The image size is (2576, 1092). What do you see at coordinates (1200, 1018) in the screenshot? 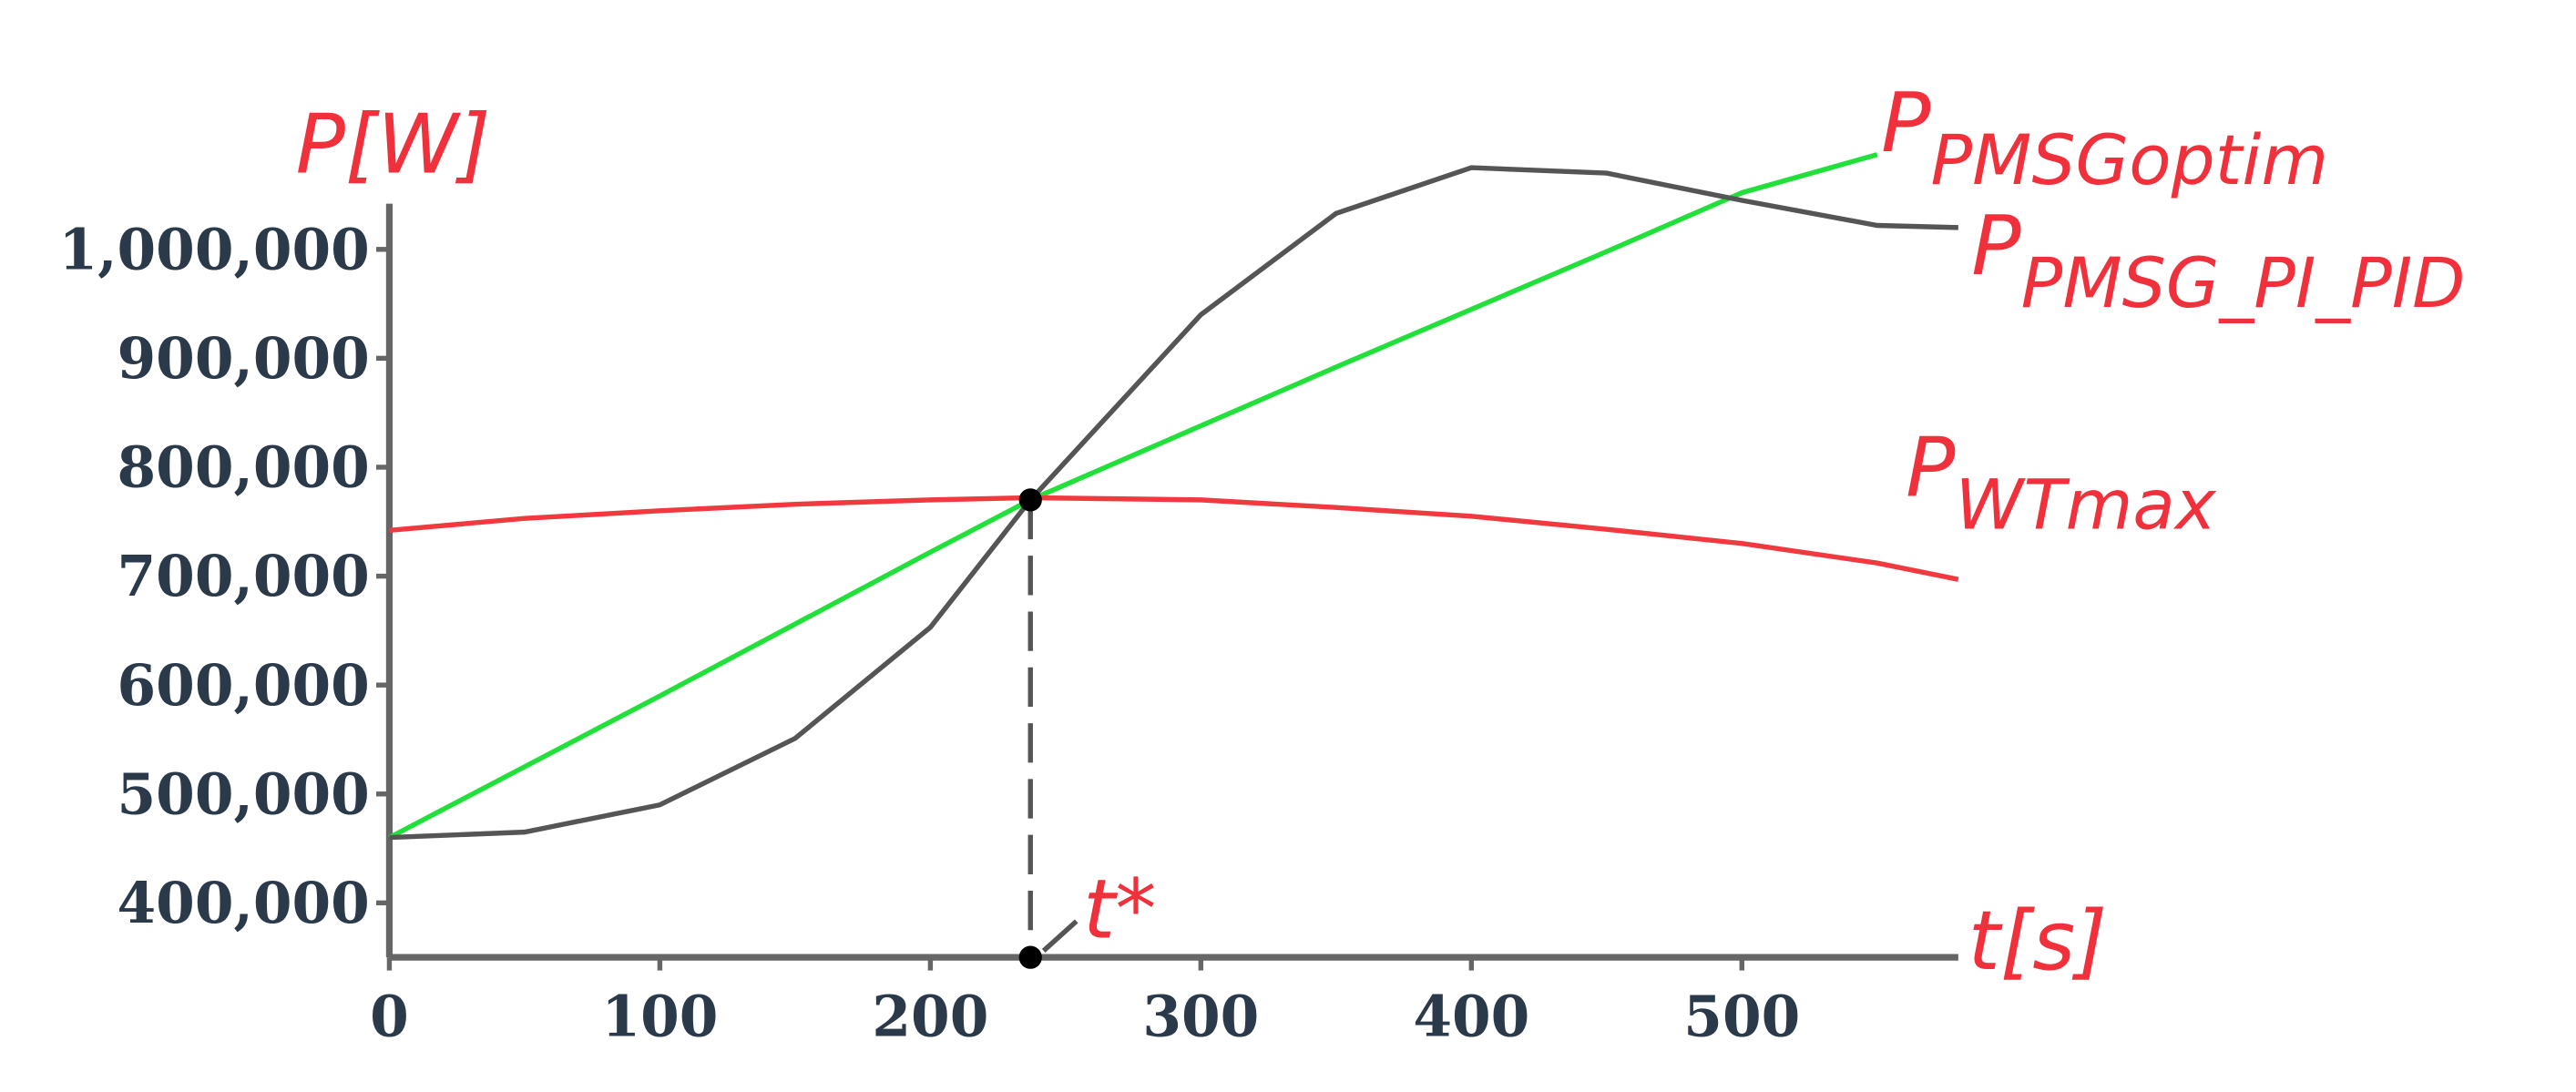
I see `x-tick-label: 300` at bounding box center [1200, 1018].